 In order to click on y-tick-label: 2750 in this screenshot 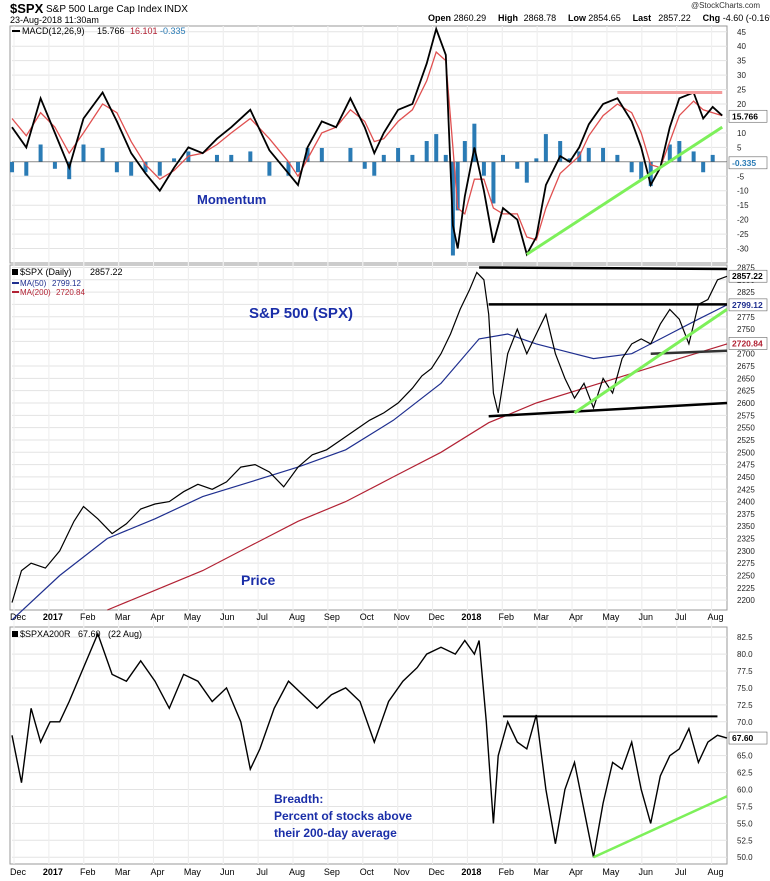, I will do `click(746, 329)`.